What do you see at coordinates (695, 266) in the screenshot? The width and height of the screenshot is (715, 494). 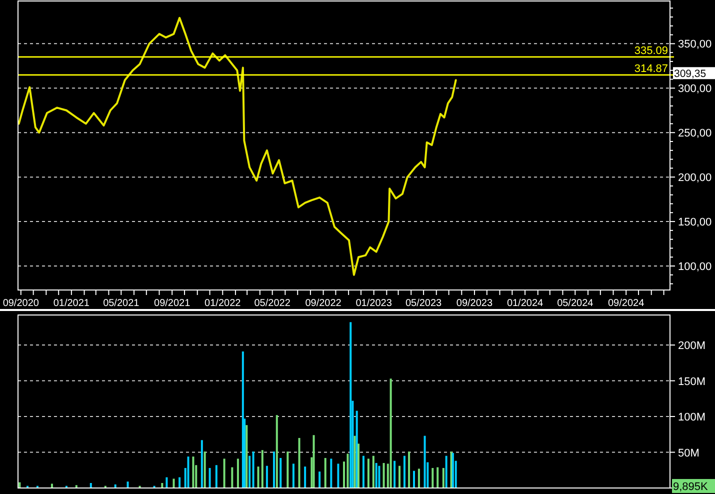 I see `y-tick-label: 100,00` at bounding box center [695, 266].